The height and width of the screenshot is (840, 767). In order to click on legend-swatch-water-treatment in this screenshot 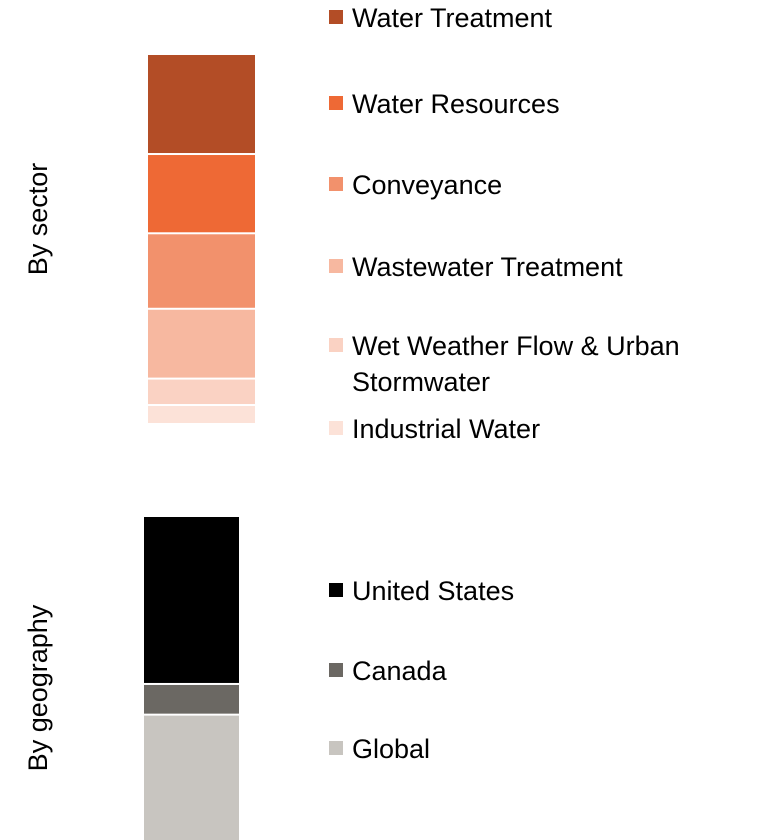, I will do `click(336, 17)`.